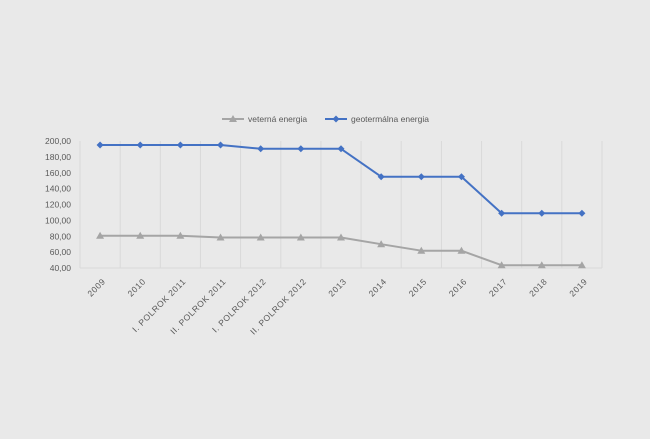  What do you see at coordinates (390, 119) in the screenshot?
I see `legend-label: geotermálna energia` at bounding box center [390, 119].